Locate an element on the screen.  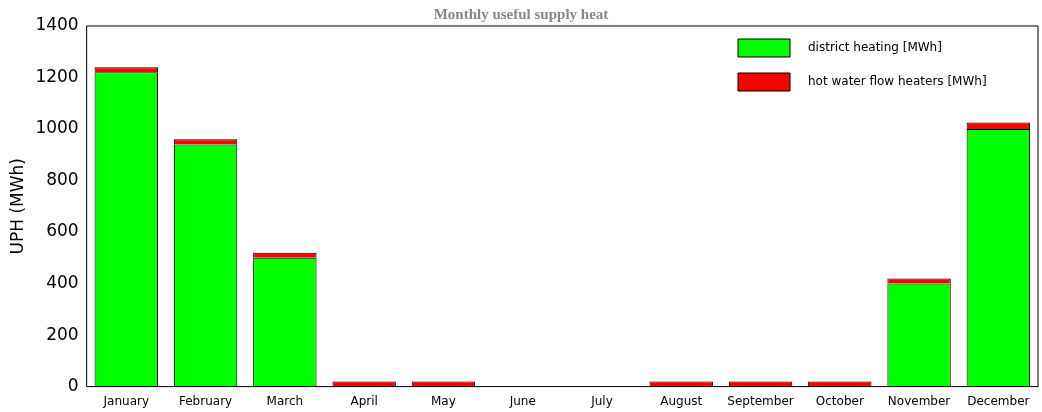
x-tick-label: February is located at coordinates (205, 400).